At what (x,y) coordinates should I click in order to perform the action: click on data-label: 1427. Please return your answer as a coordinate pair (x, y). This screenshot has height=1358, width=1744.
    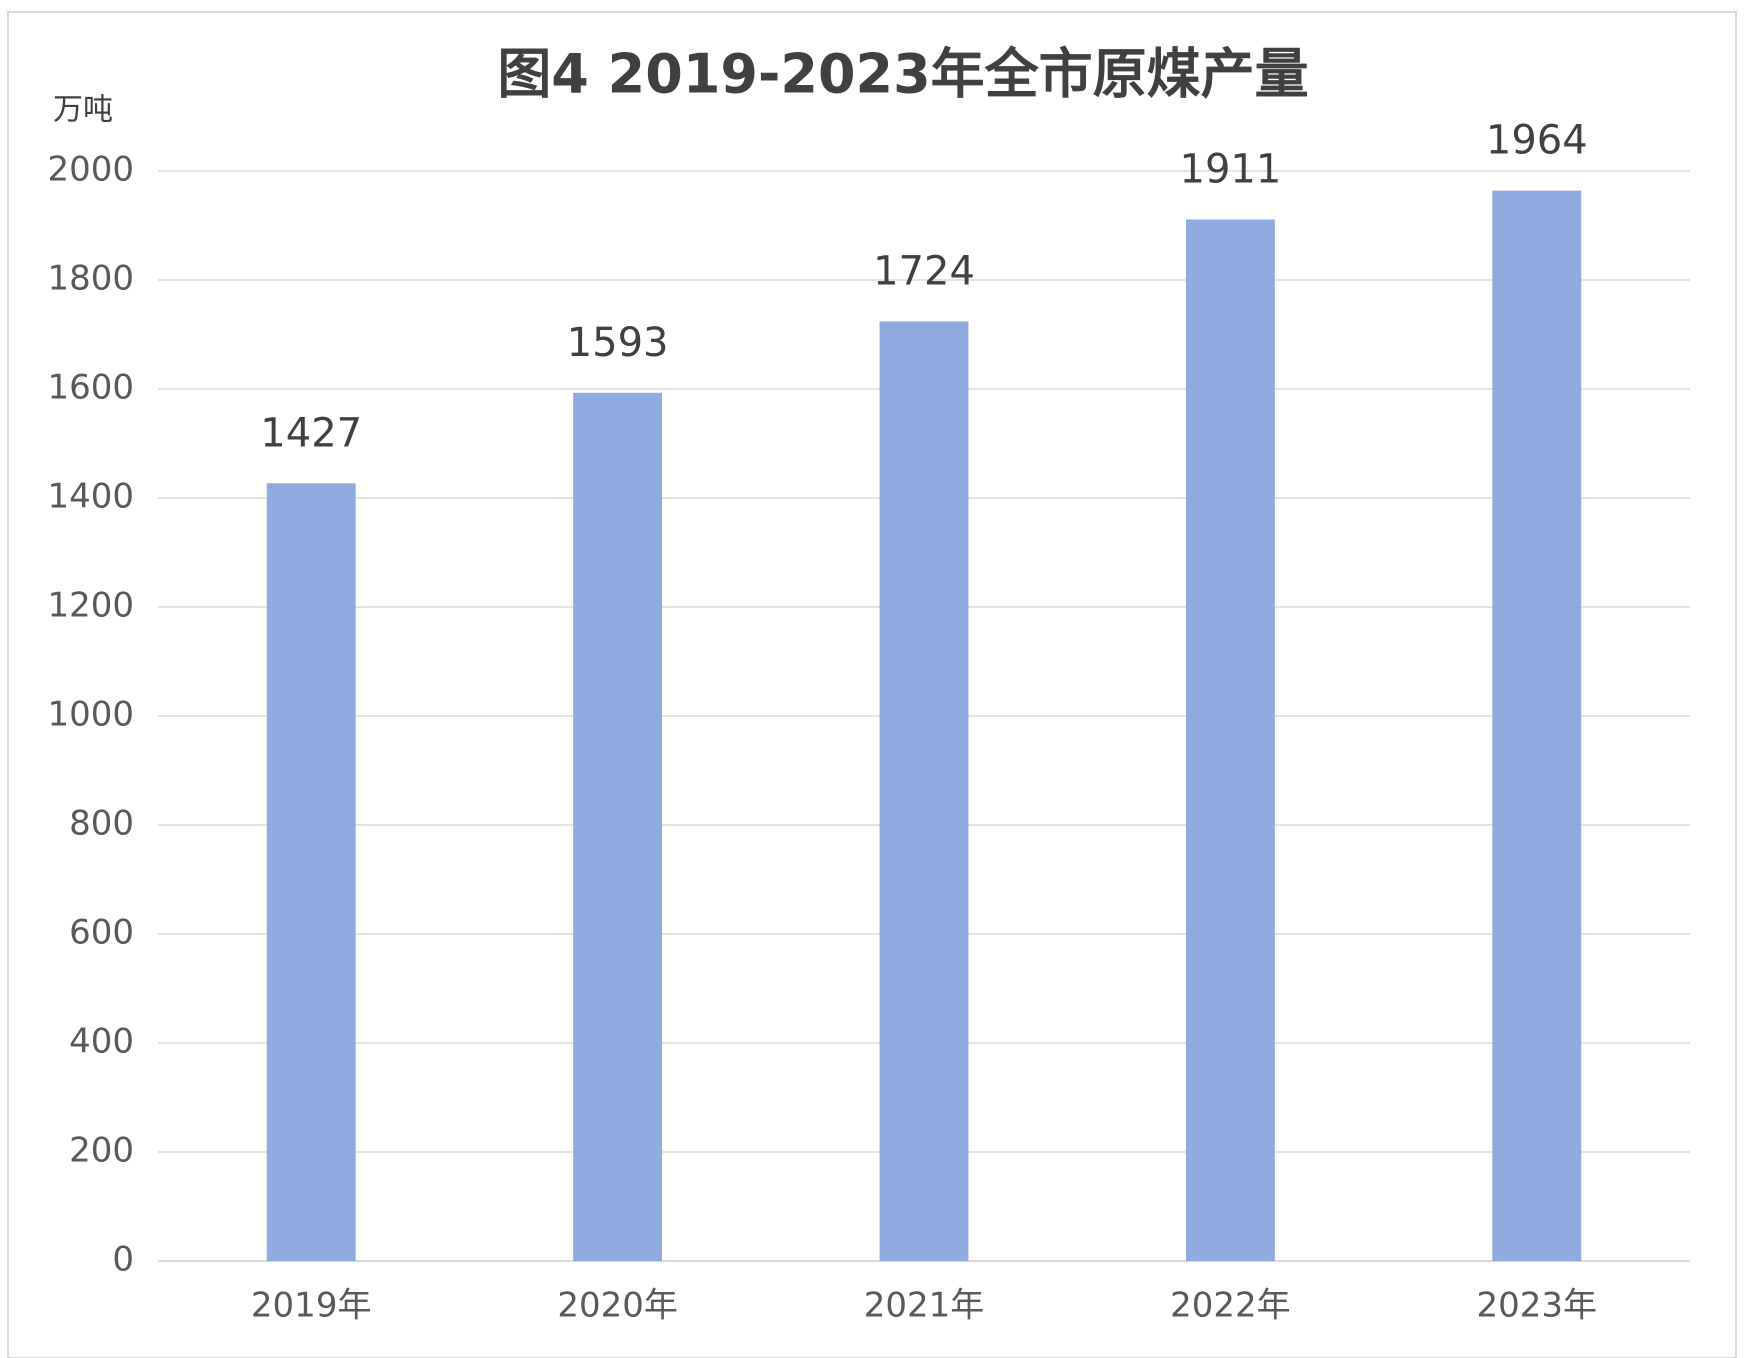
    Looking at the image, I should click on (311, 433).